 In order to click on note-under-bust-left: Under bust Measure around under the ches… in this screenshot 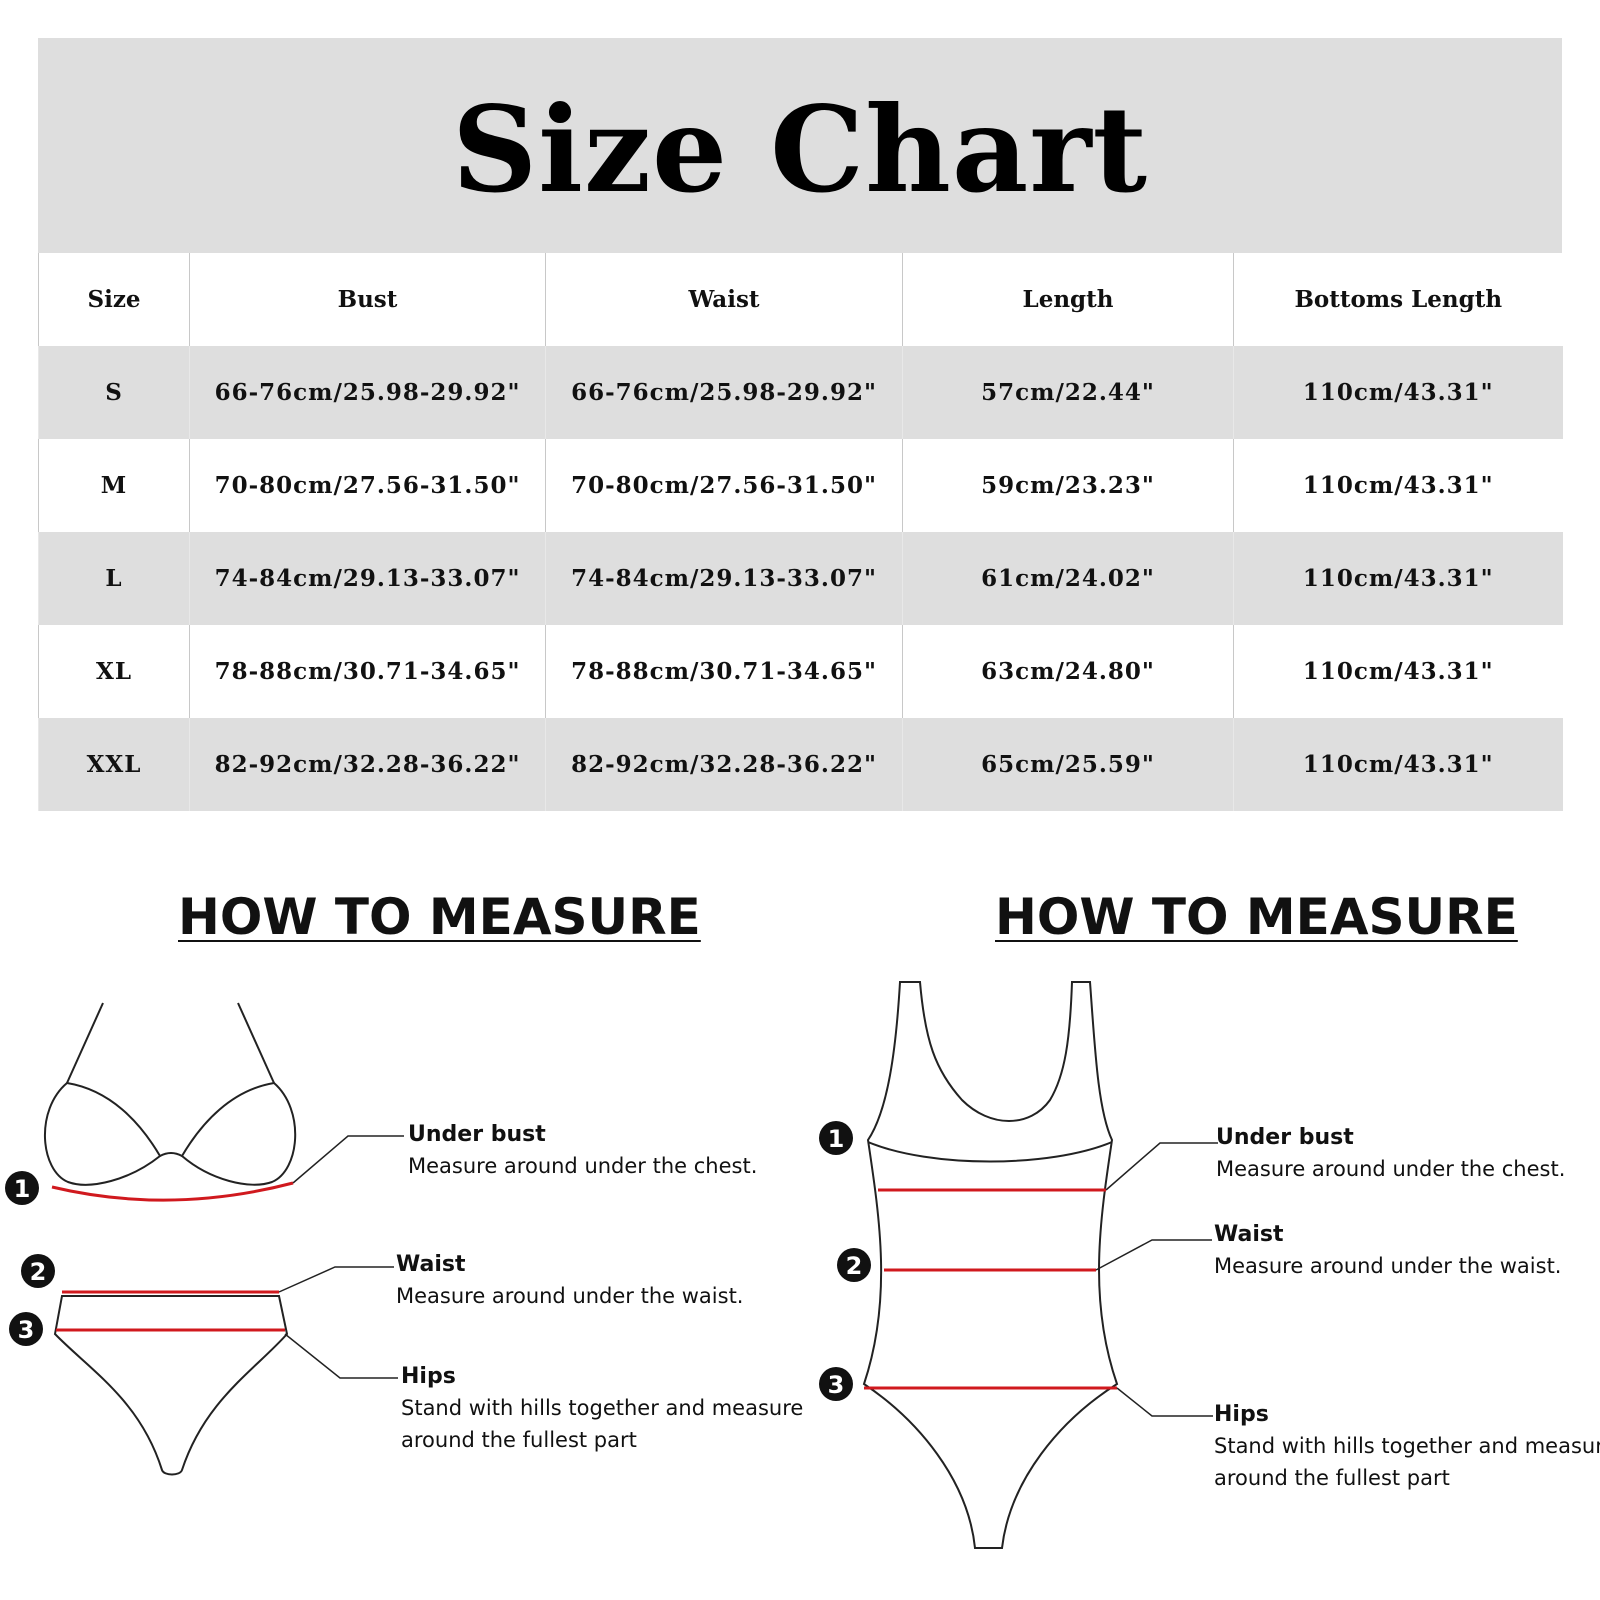, I will do `click(582, 1151)`.